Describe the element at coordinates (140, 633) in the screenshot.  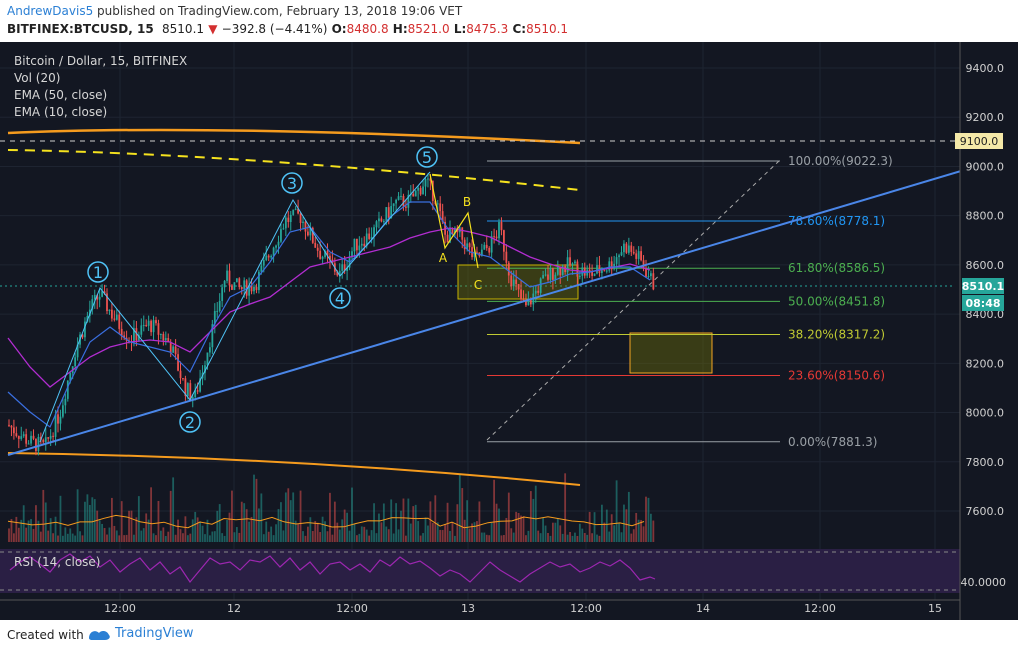
I see `tradingview-link: TradingView` at that location.